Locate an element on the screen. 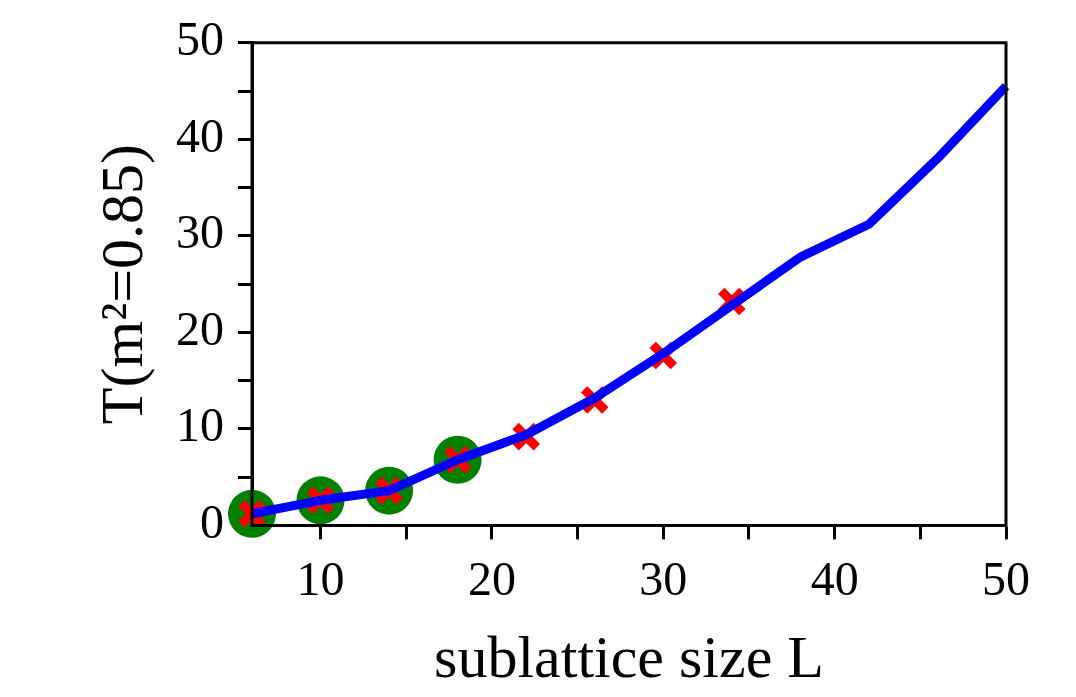 Image resolution: width=1076 pixels, height=697 pixels. y-tick-label: 20 is located at coordinates (200, 328).